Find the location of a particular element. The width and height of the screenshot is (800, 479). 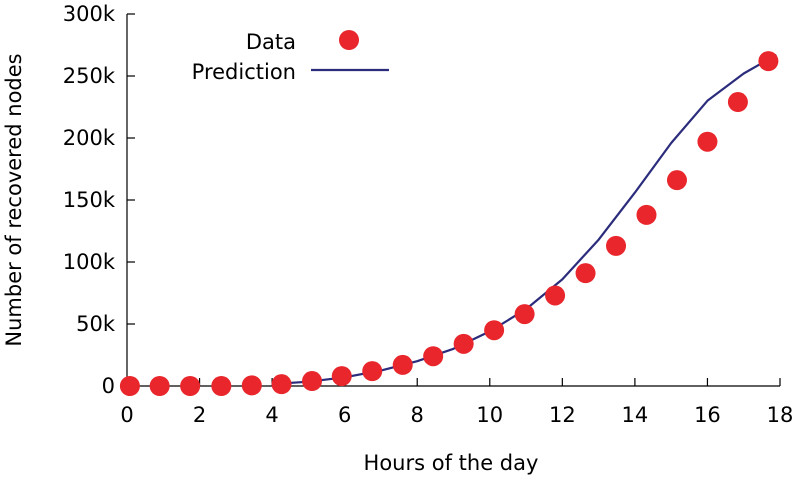

y-axis-title: Number of recovered nodes is located at coordinates (14, 199).